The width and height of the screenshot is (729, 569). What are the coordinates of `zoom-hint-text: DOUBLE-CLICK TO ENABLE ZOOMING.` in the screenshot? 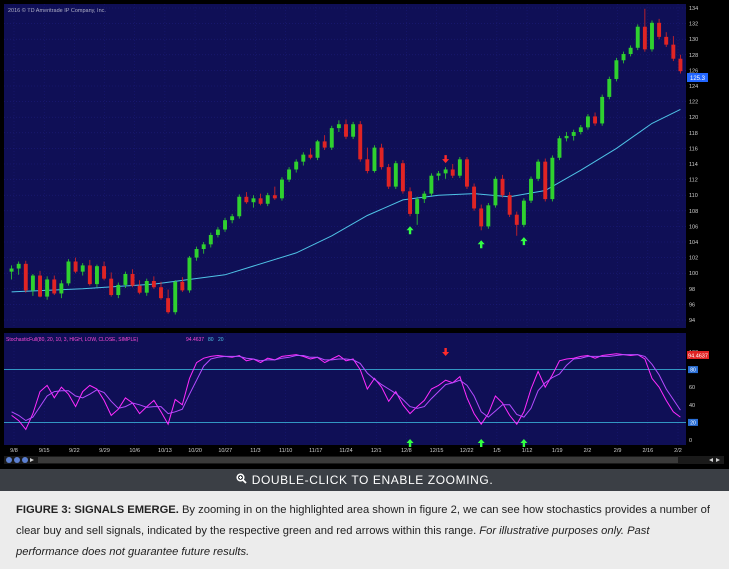 It's located at (372, 480).